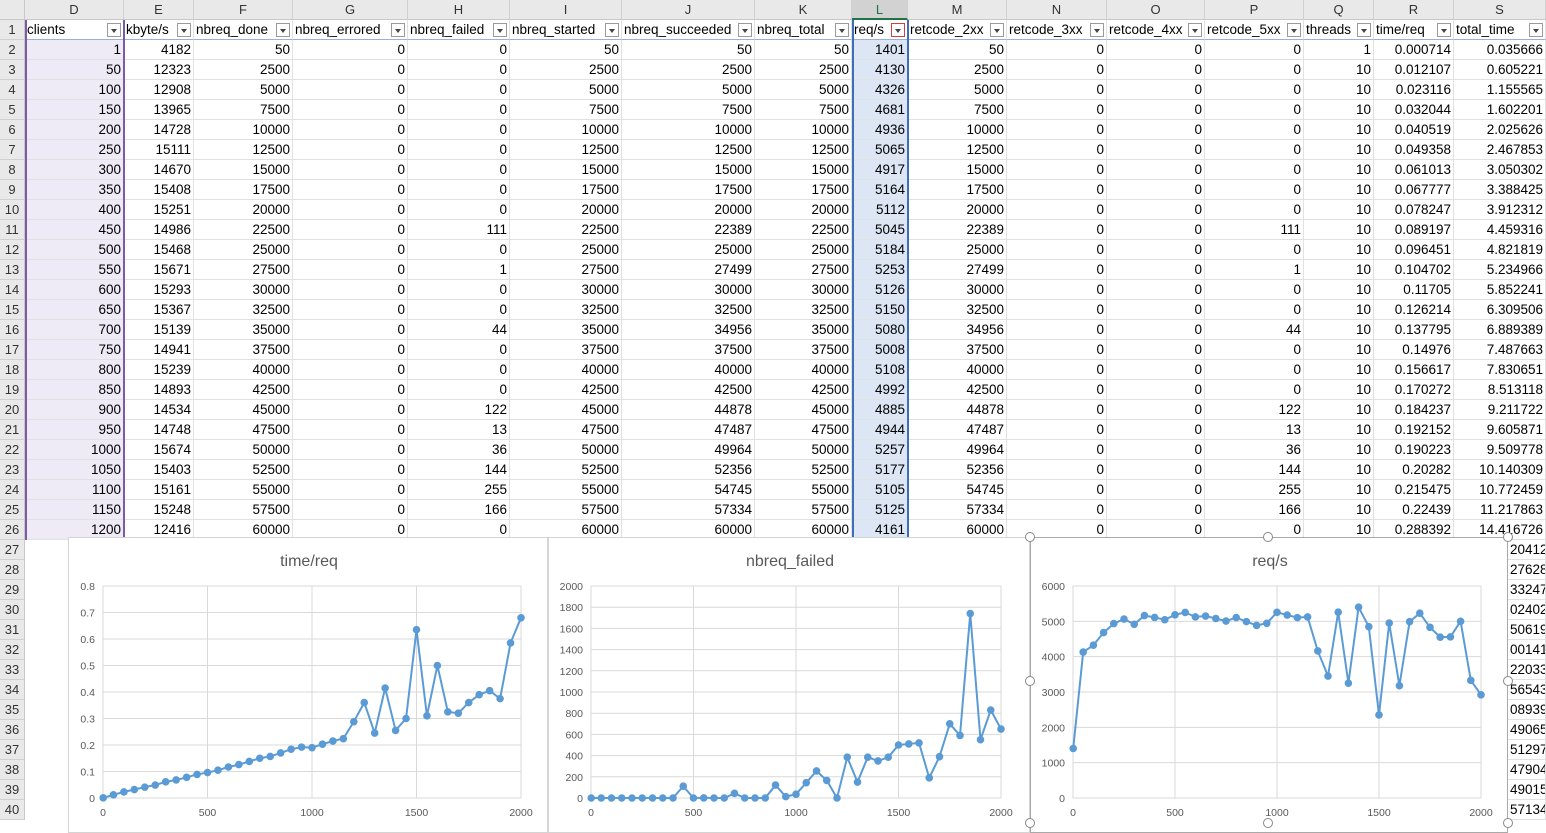  I want to click on table-cell: 44, so click(459, 330).